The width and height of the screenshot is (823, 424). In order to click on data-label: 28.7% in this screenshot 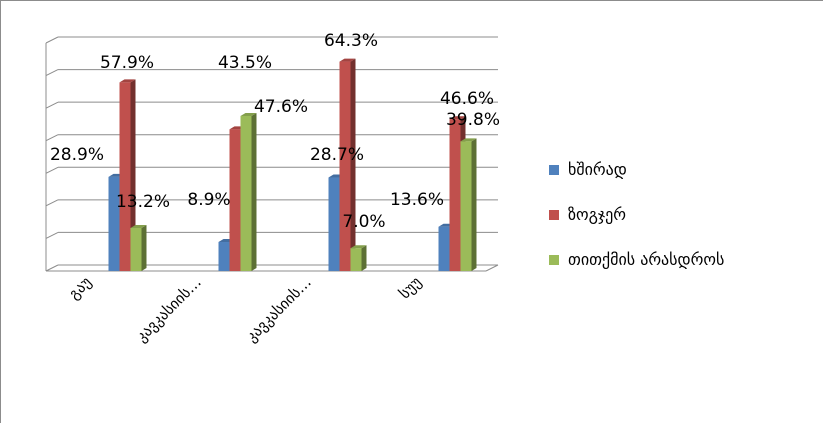, I will do `click(337, 155)`.